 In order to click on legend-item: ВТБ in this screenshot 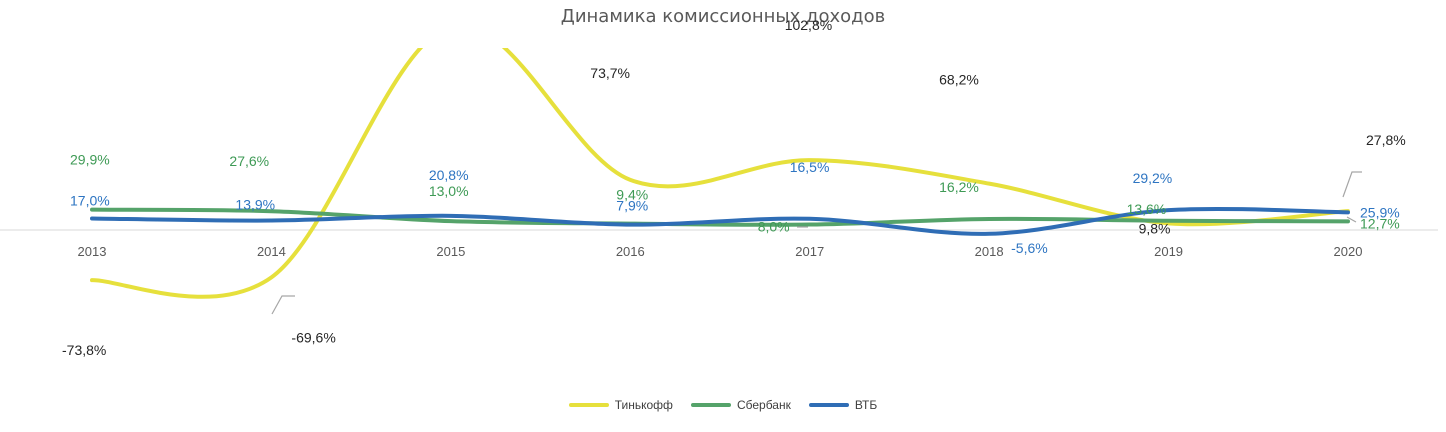, I will do `click(843, 405)`.